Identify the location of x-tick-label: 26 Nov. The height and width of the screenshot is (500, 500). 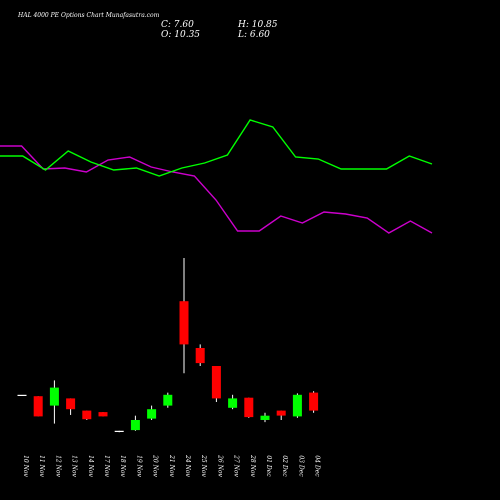
(219, 465).